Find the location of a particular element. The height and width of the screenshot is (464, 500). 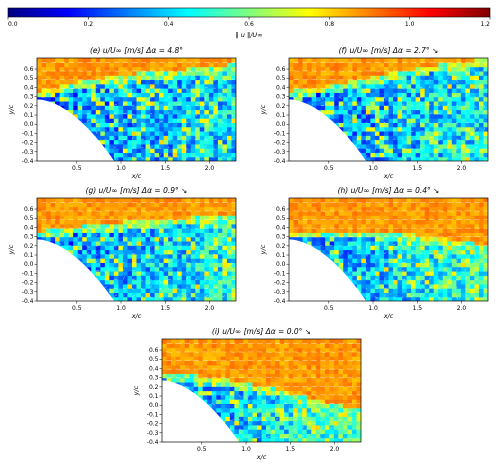

x-axis-label: x/c is located at coordinates (136, 176).